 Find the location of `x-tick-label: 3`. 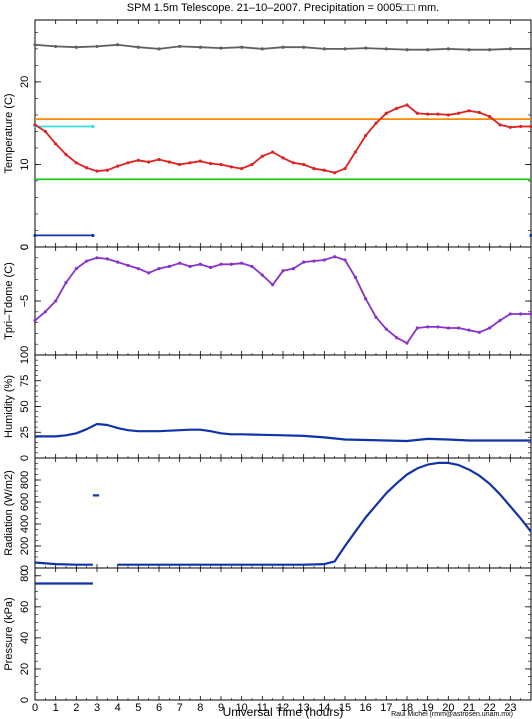

x-tick-label: 3 is located at coordinates (97, 708).